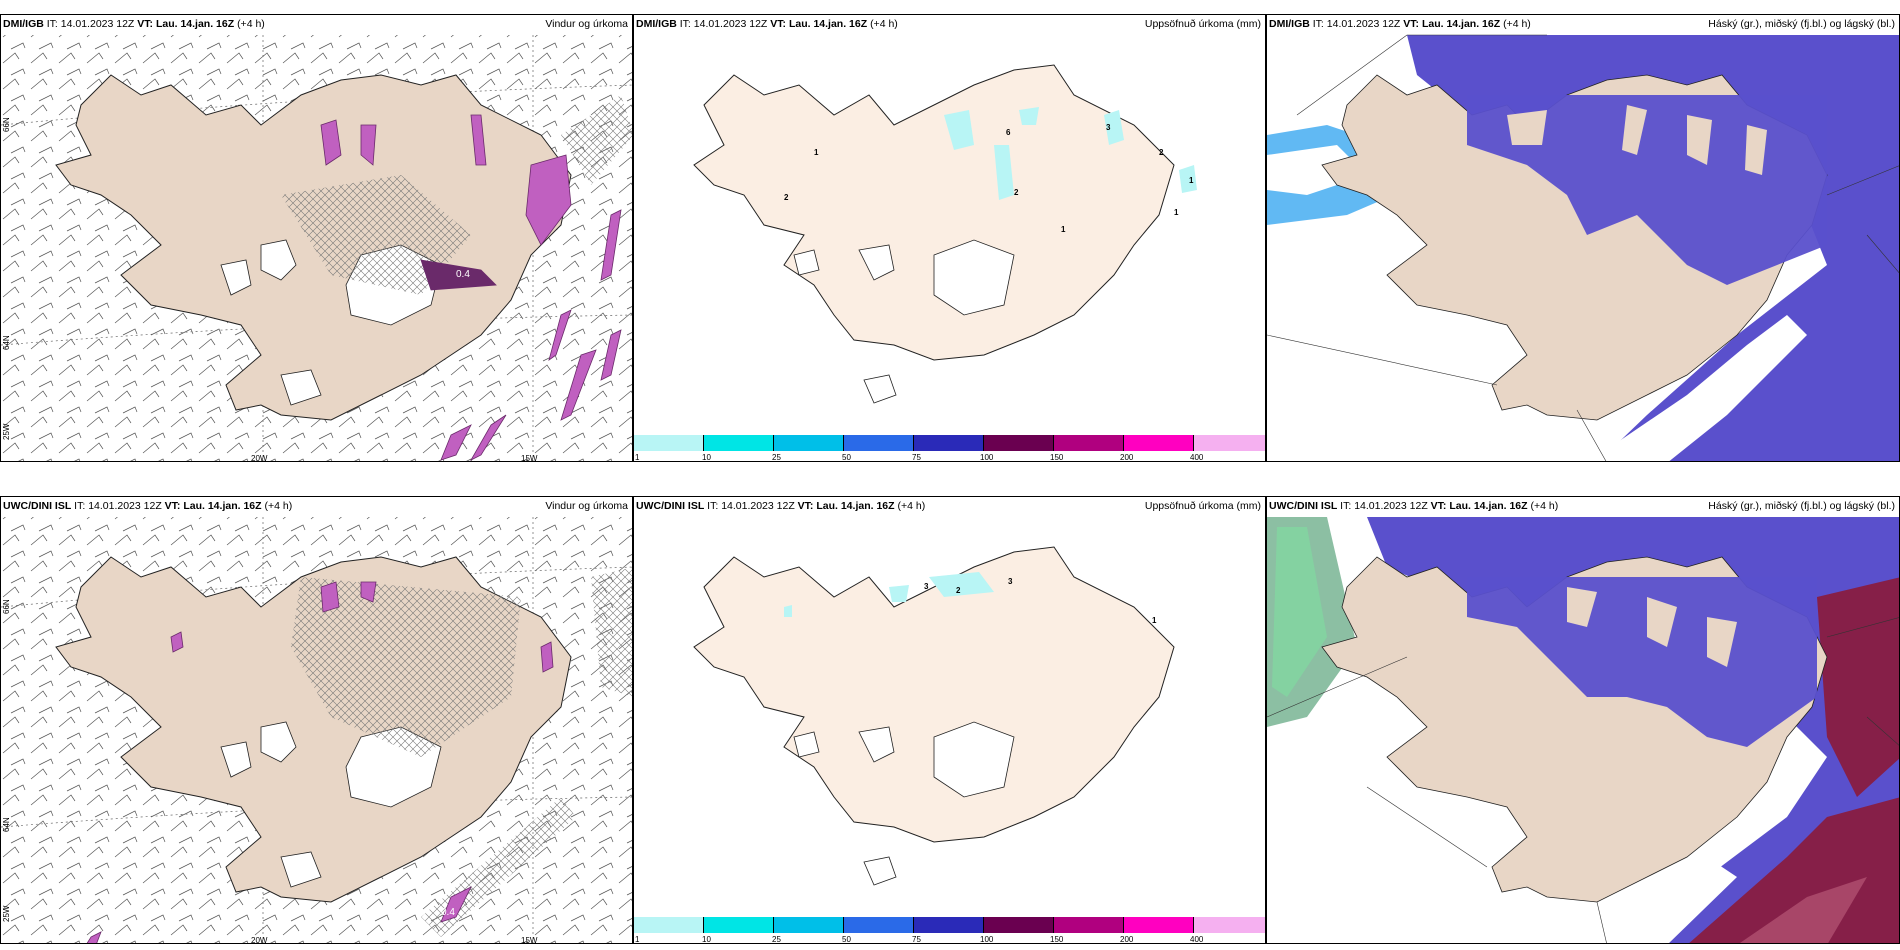 The width and height of the screenshot is (1900, 950). I want to click on precip-map: 1 2 6 3 2 1 1 2 1, so click(945, 234).